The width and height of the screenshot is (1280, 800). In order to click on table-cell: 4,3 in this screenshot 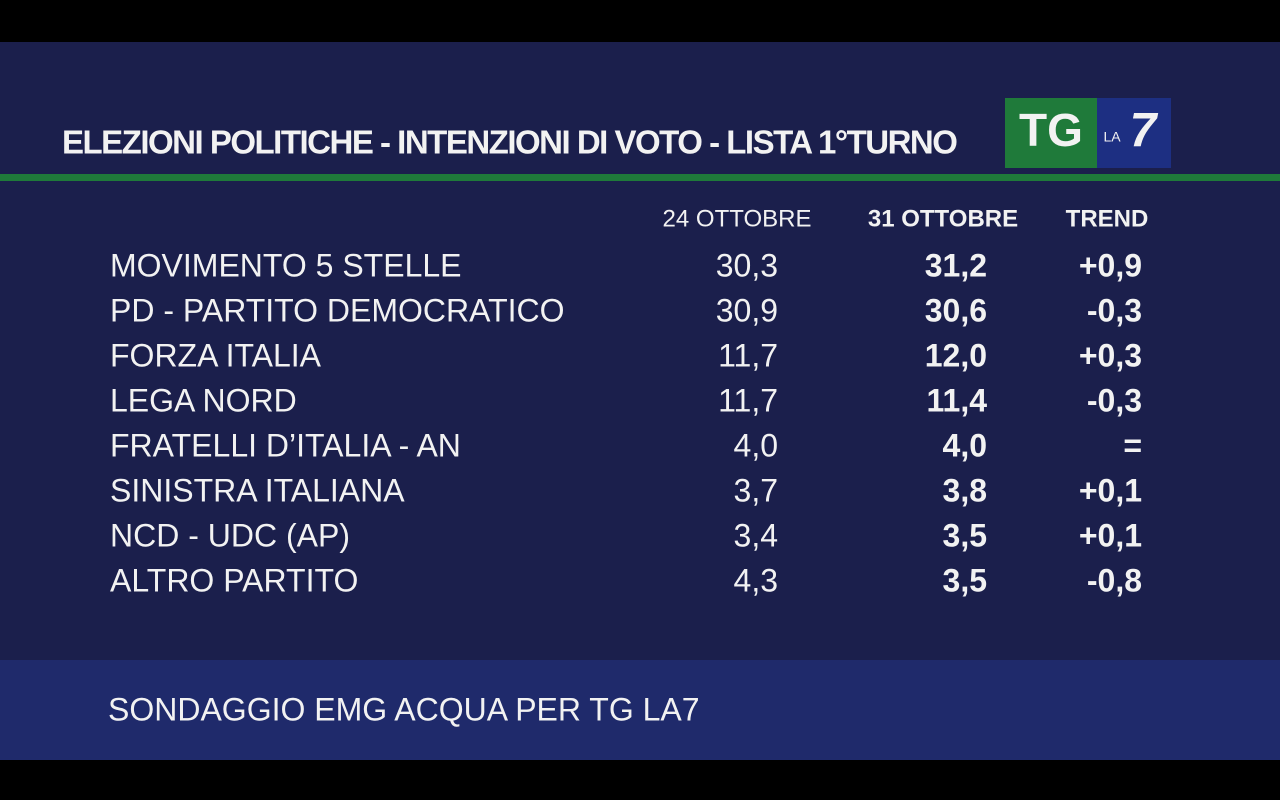, I will do `click(756, 580)`.